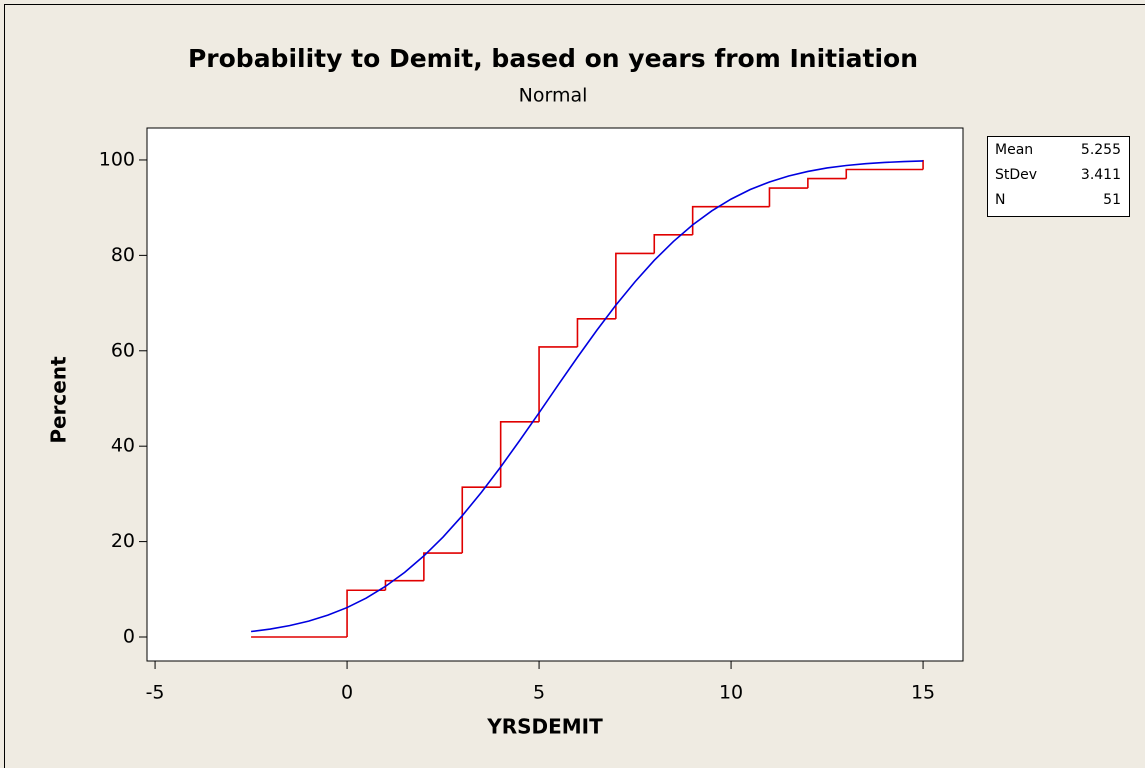  Describe the element at coordinates (117, 159) in the screenshot. I see `y-tick-label: 100` at that location.